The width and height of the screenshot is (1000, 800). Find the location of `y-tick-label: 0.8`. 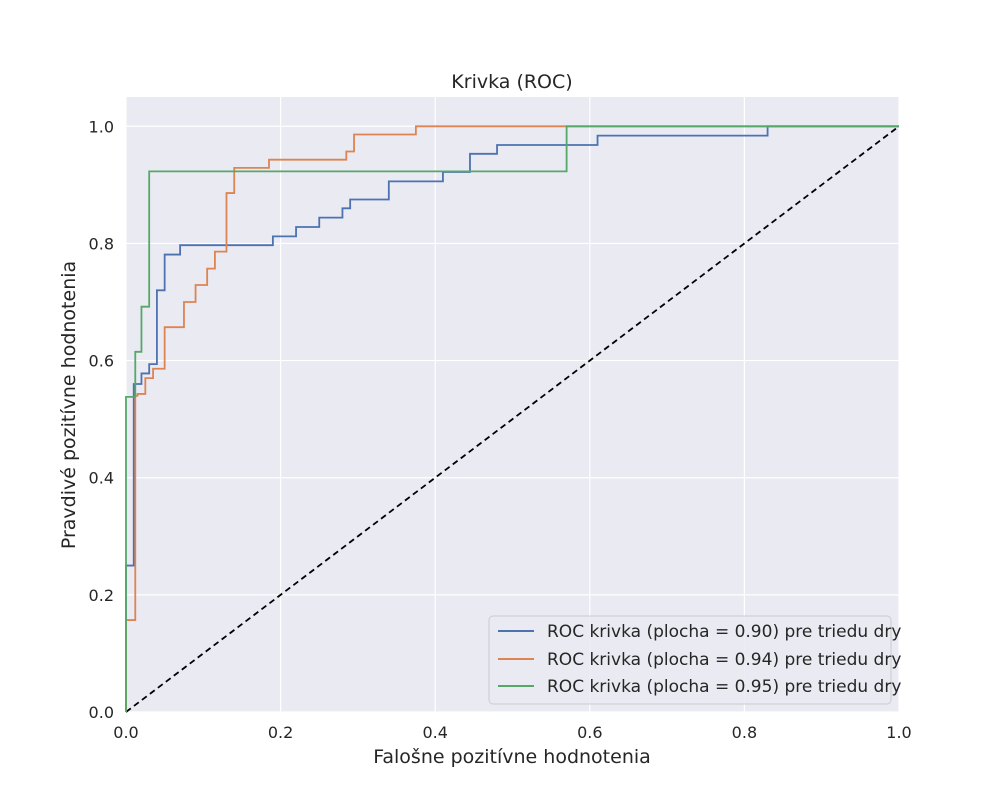

y-tick-label: 0.8 is located at coordinates (101, 243).